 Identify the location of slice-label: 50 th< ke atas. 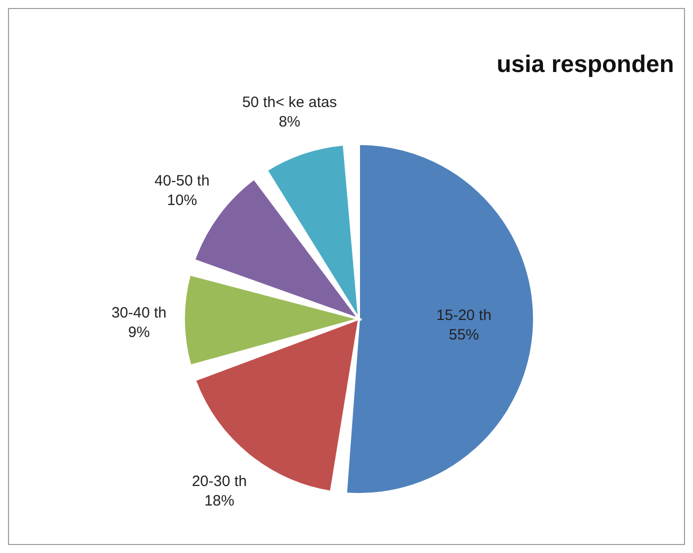
(289, 103).